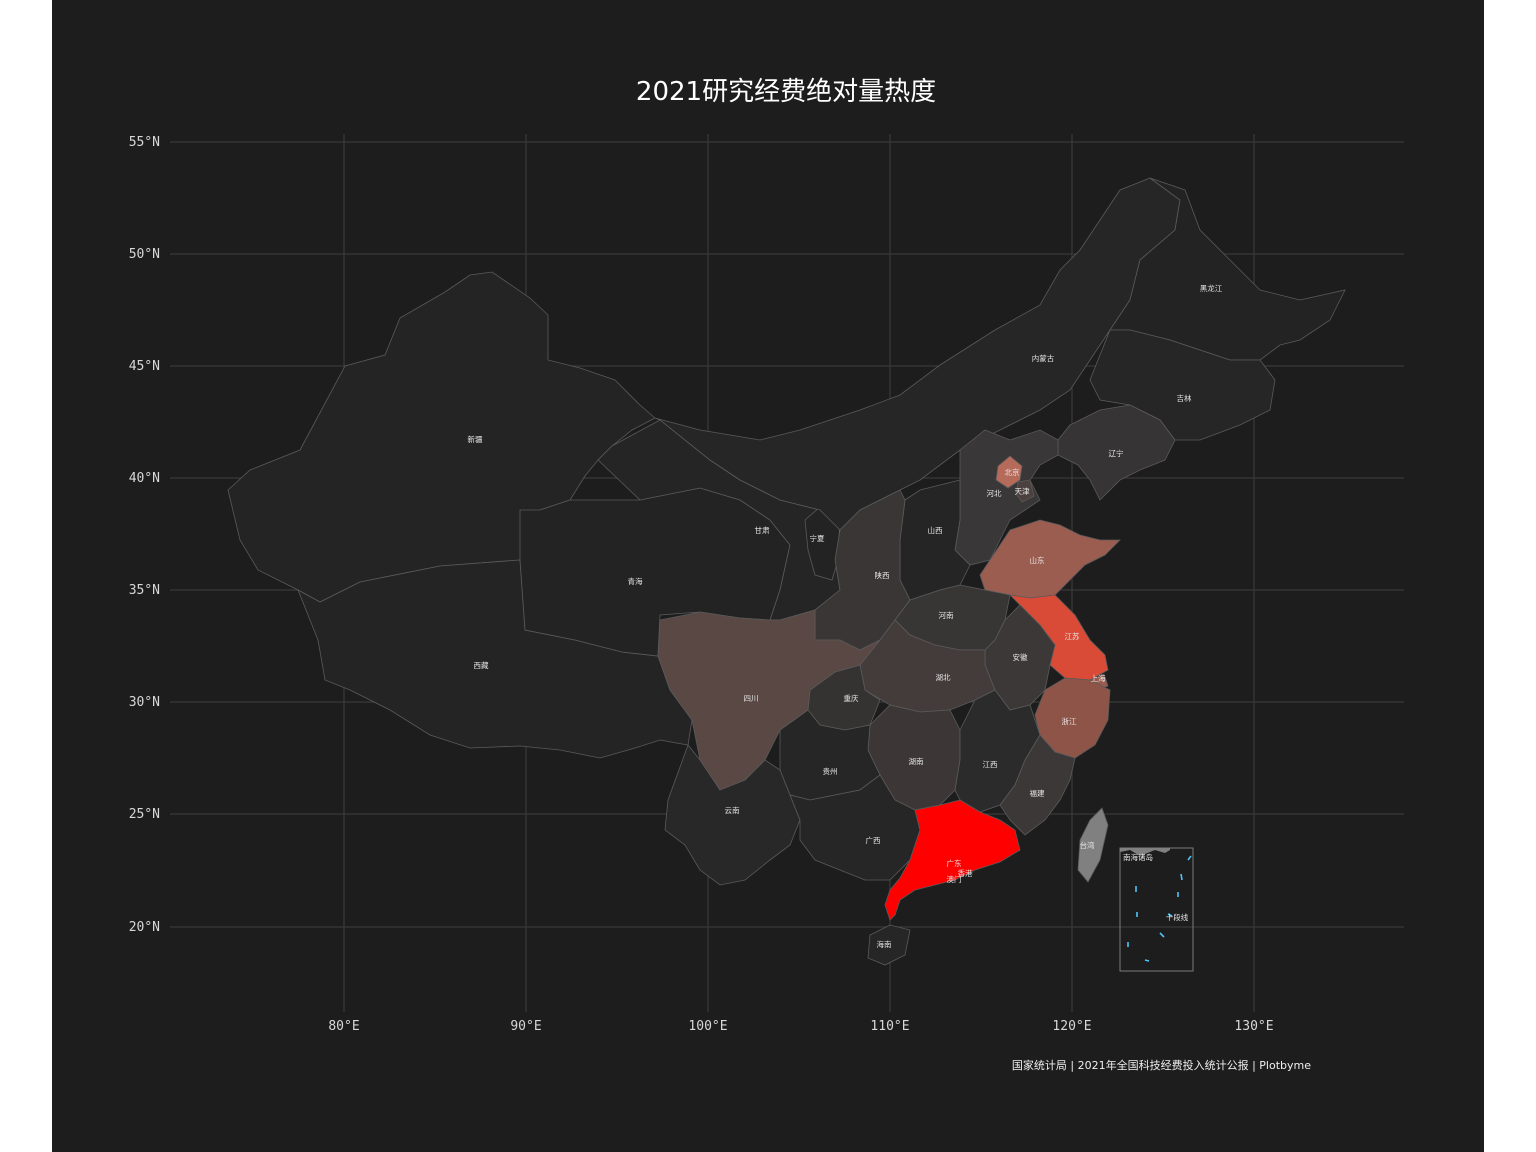 Image resolution: width=1536 pixels, height=1152 pixels. What do you see at coordinates (1021, 657) in the screenshot?
I see `label-anhui: 安徽` at bounding box center [1021, 657].